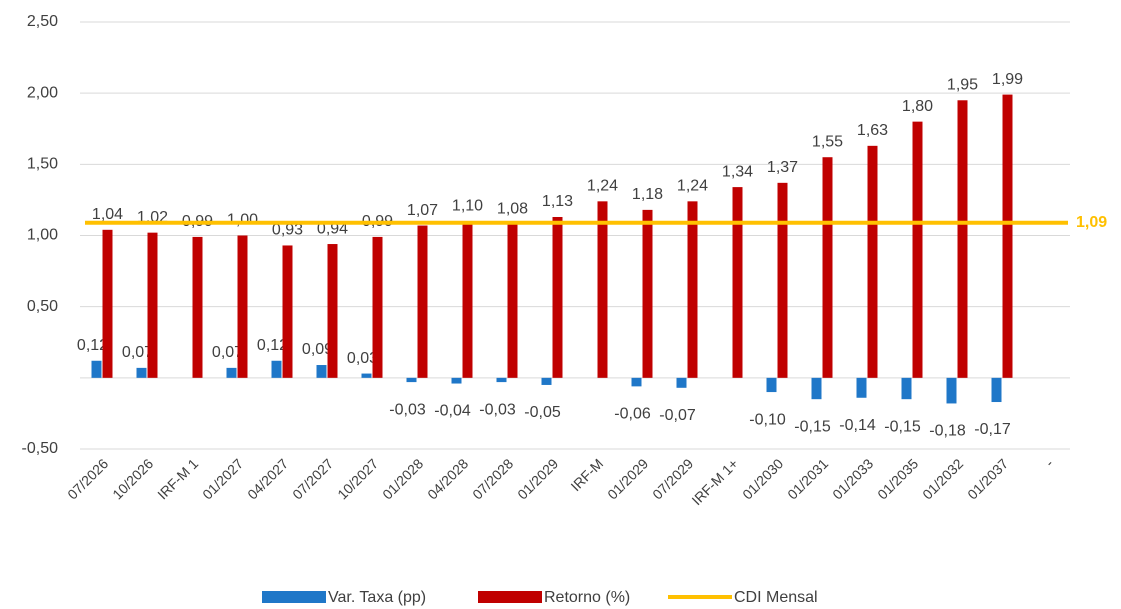  What do you see at coordinates (557, 201) in the screenshot?
I see `data-label: 1,13` at bounding box center [557, 201].